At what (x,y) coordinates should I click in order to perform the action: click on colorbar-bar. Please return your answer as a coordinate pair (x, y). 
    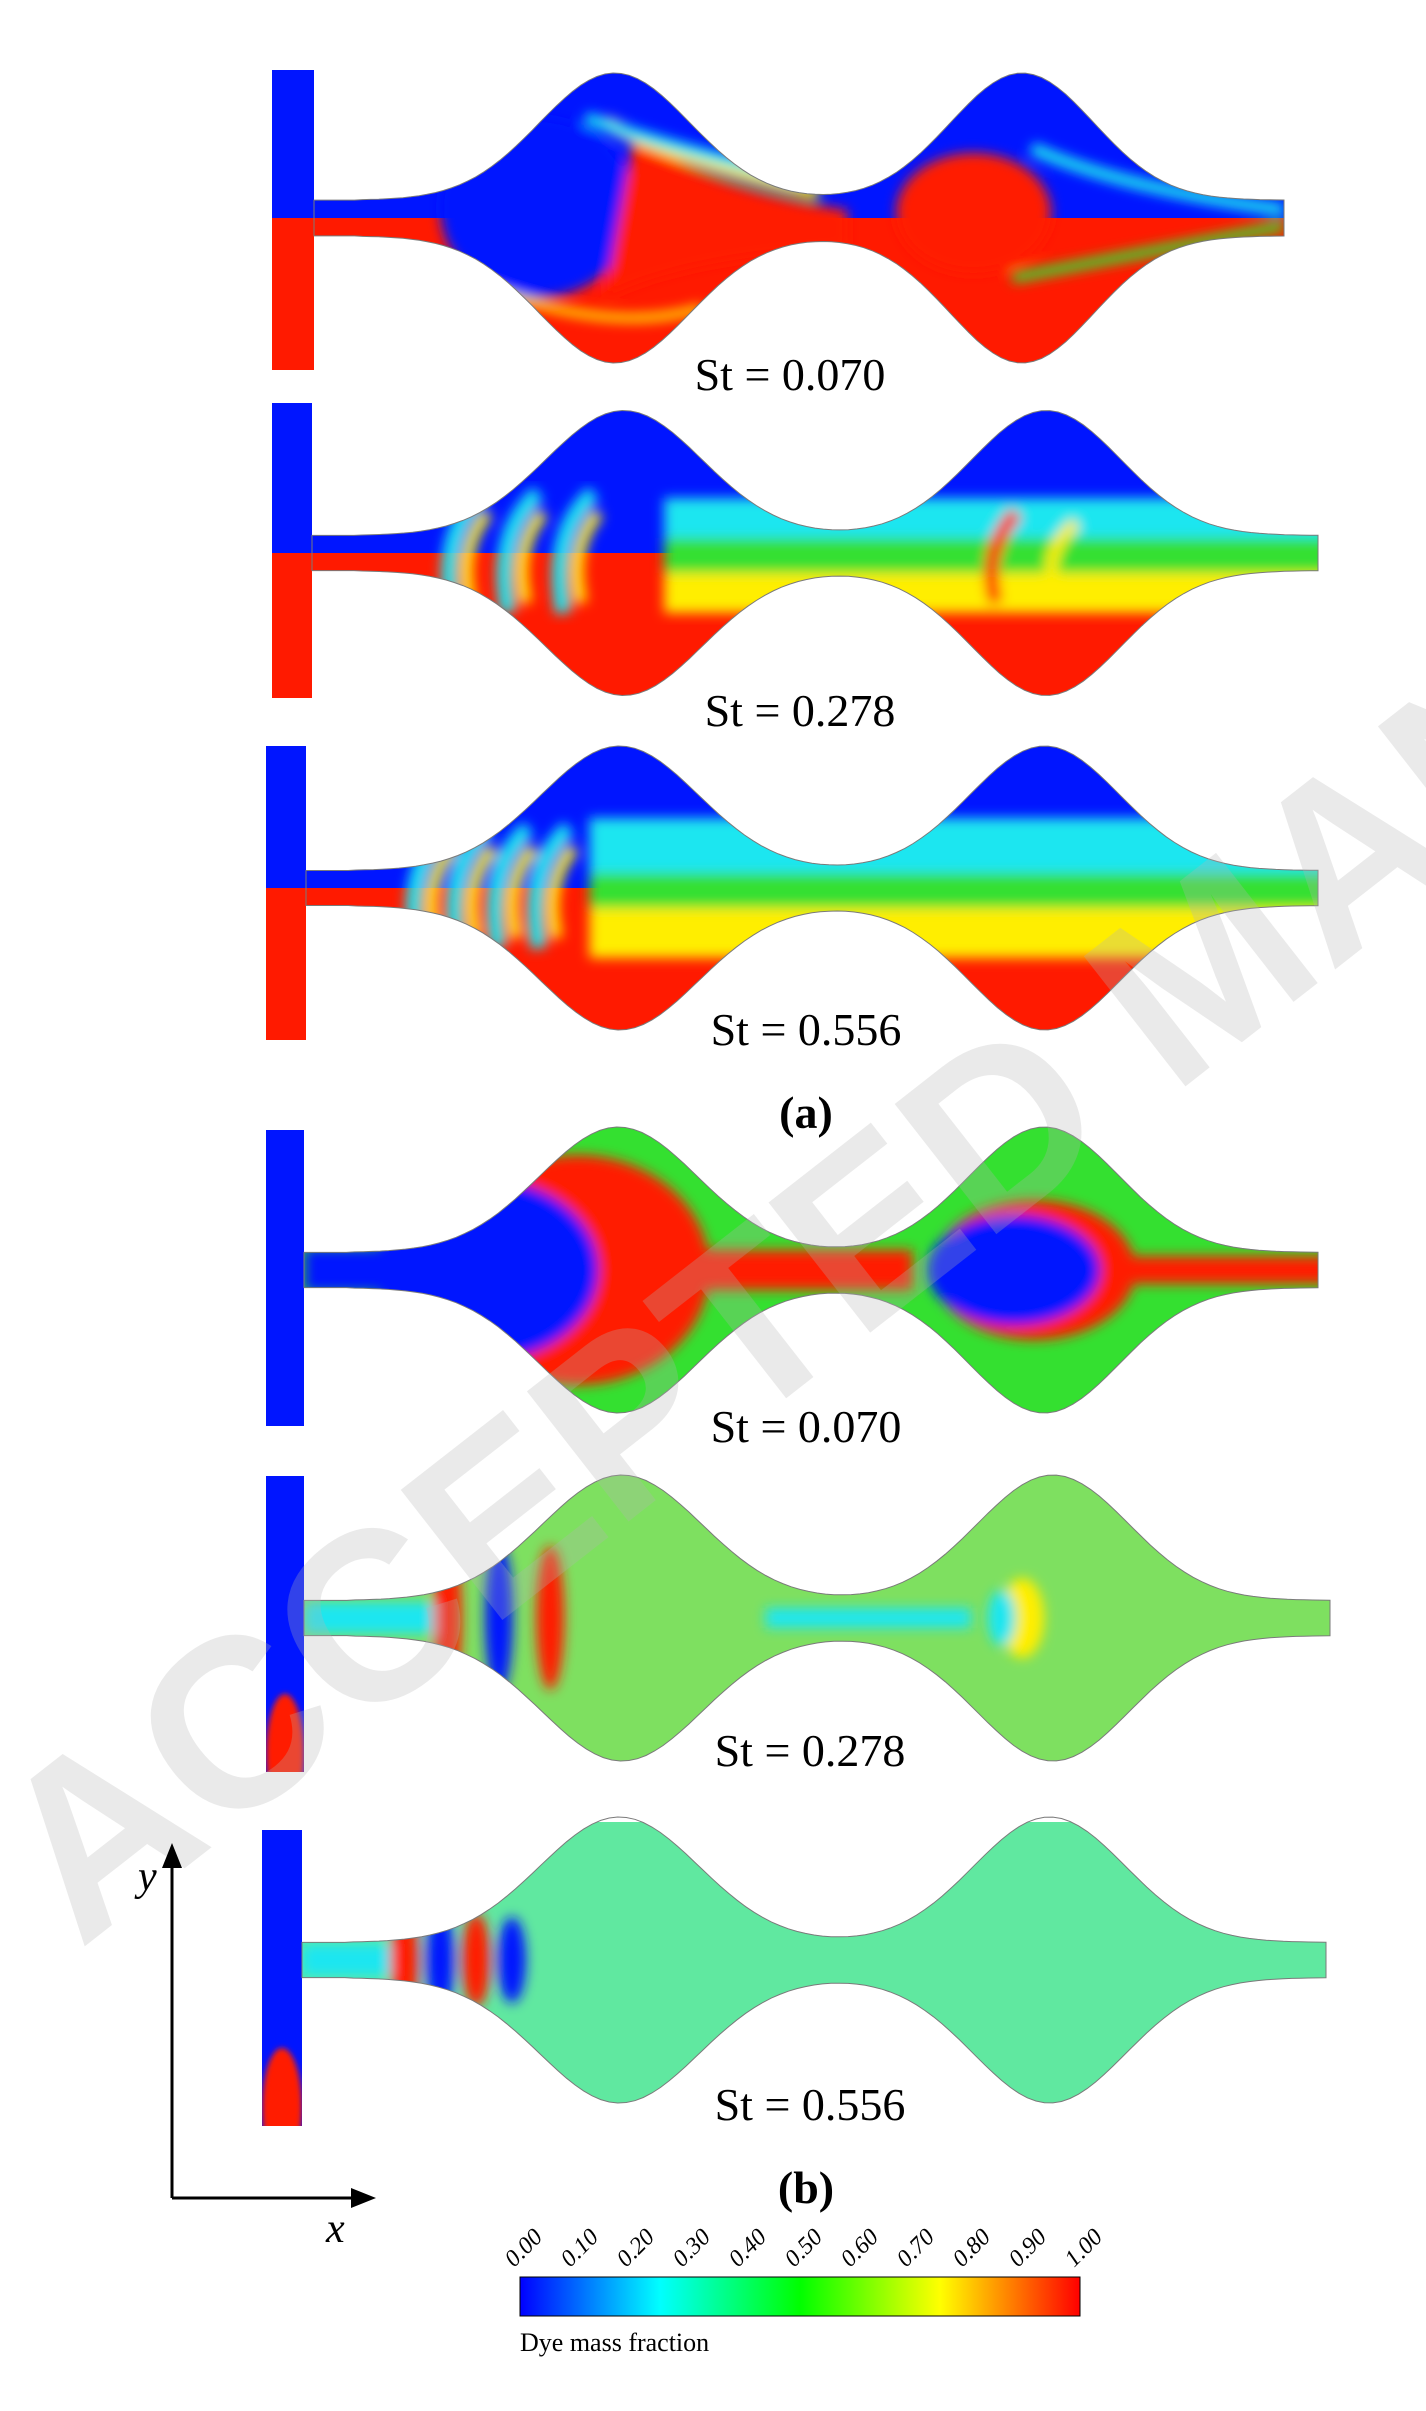
    Looking at the image, I should click on (800, 2296).